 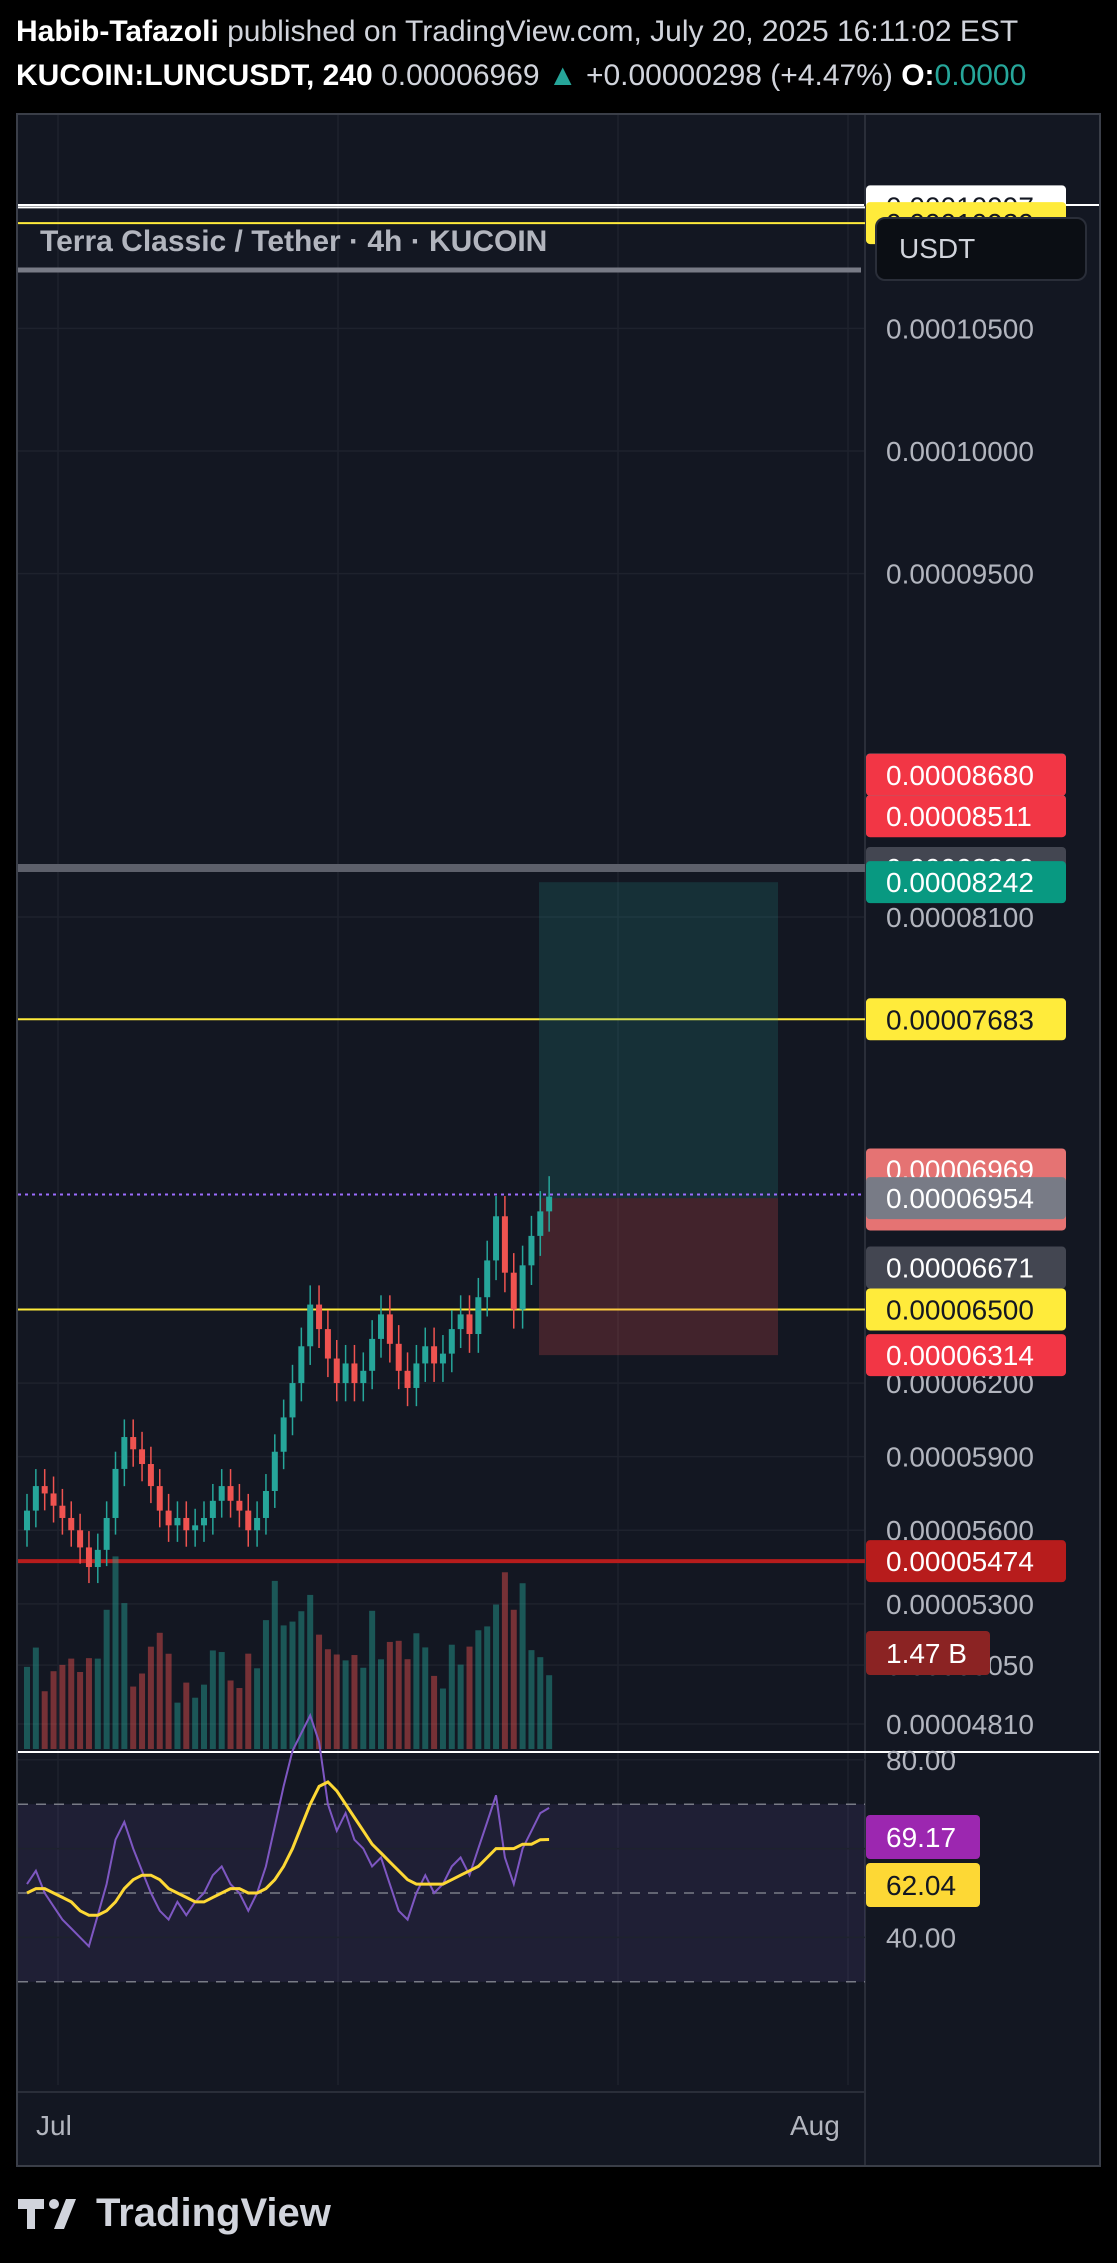 I want to click on author-name: Habib-Tafazoli, so click(x=117, y=31).